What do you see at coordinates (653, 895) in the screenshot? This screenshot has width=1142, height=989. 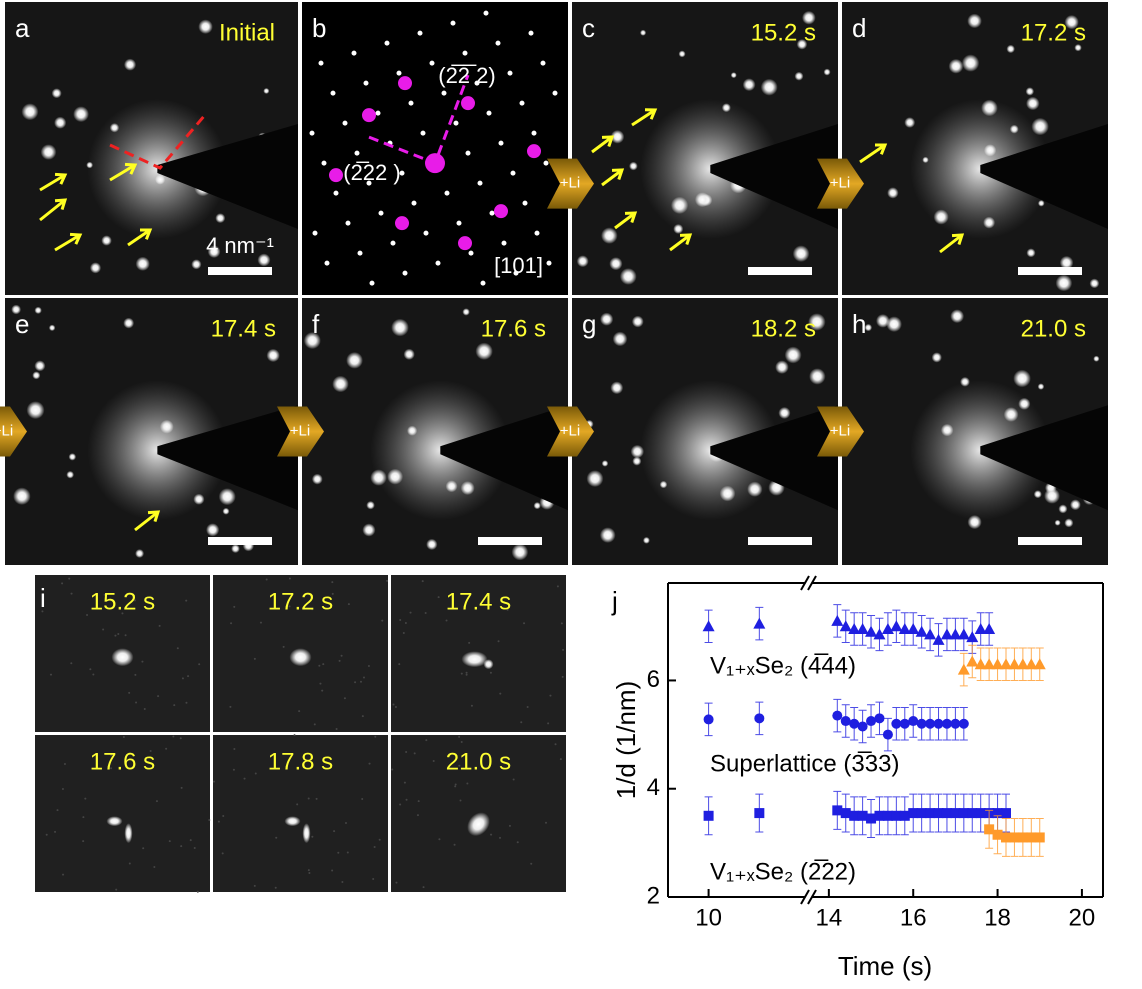 I see `y-tick-label: 2` at bounding box center [653, 895].